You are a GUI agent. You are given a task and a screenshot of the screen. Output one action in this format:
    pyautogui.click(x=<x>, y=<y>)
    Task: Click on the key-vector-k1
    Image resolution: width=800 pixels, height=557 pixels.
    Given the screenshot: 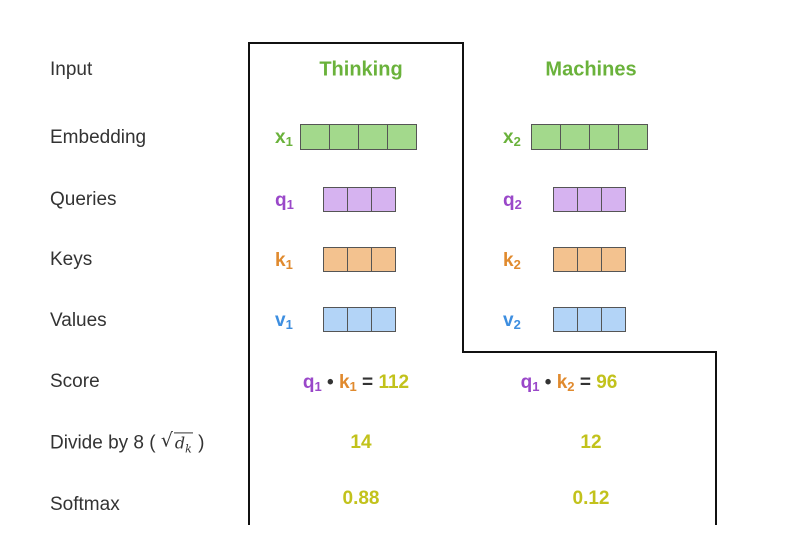 What is the action you would take?
    pyautogui.click(x=359, y=259)
    